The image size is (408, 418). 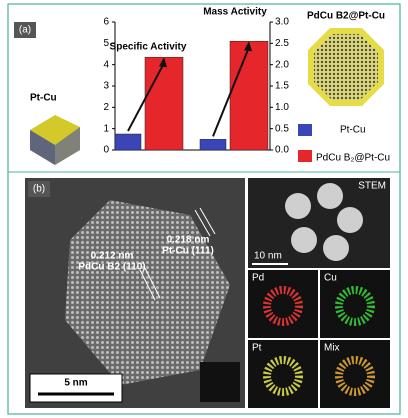 I want to click on core-shell-particle, so click(x=346, y=67).